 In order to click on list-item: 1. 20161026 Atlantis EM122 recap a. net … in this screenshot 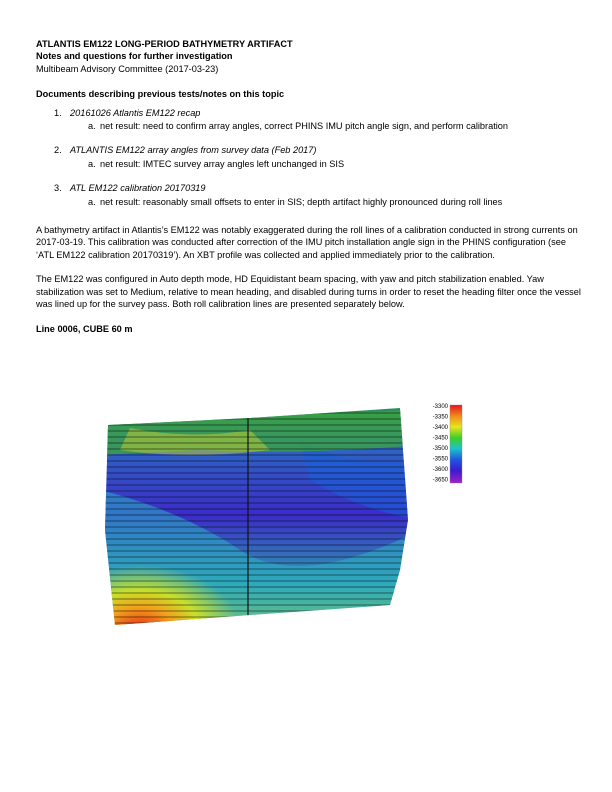, I will do `click(308, 120)`.